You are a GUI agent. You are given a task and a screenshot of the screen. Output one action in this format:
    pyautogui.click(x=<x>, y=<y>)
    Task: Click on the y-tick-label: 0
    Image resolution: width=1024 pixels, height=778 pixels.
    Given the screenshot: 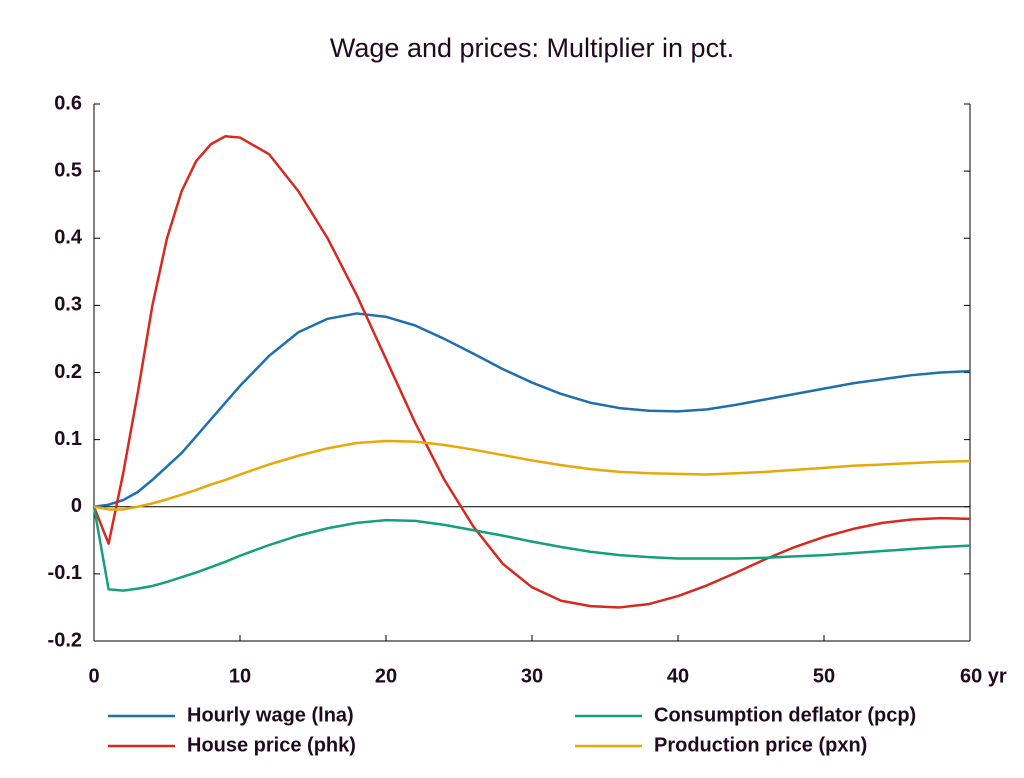 What is the action you would take?
    pyautogui.click(x=76, y=506)
    